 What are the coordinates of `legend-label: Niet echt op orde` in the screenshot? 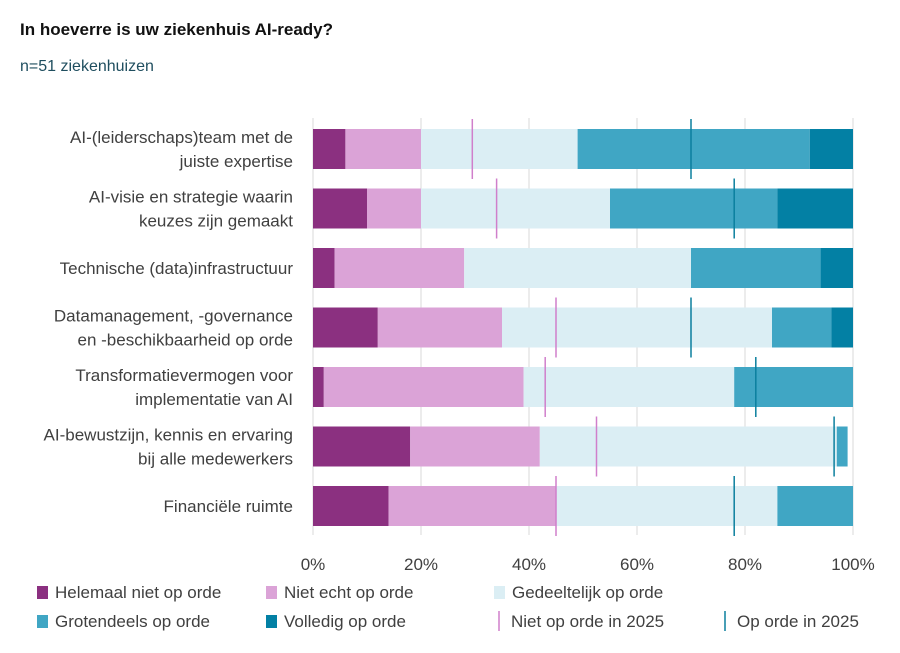 It's located at (348, 592).